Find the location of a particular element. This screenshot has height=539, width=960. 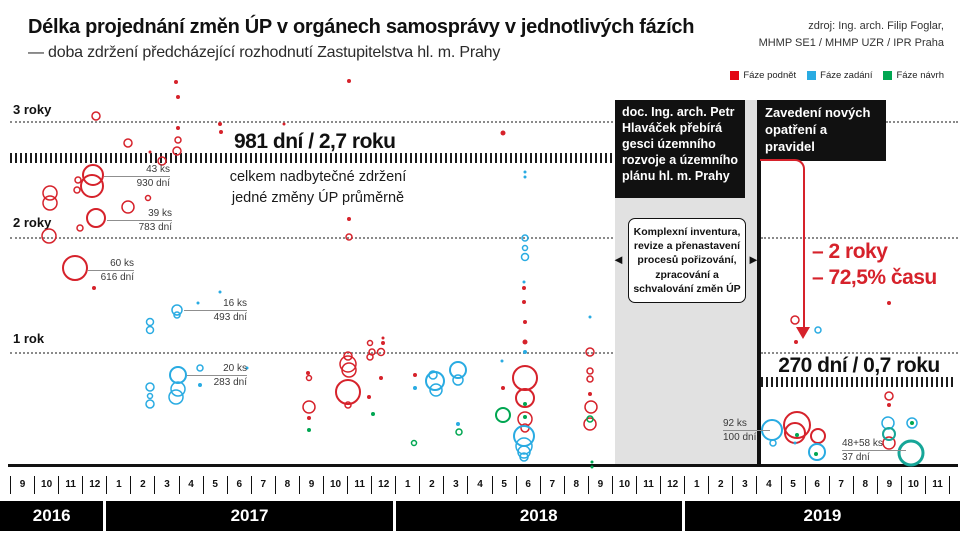

avg-delay-caption-line-2: jedné změny ÚP průměrně is located at coordinates (318, 197).